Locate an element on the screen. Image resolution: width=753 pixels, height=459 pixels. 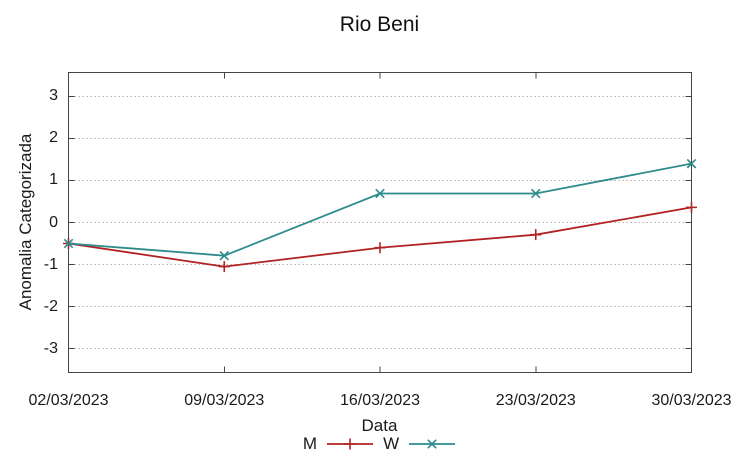
legend-label: M is located at coordinates (310, 443).